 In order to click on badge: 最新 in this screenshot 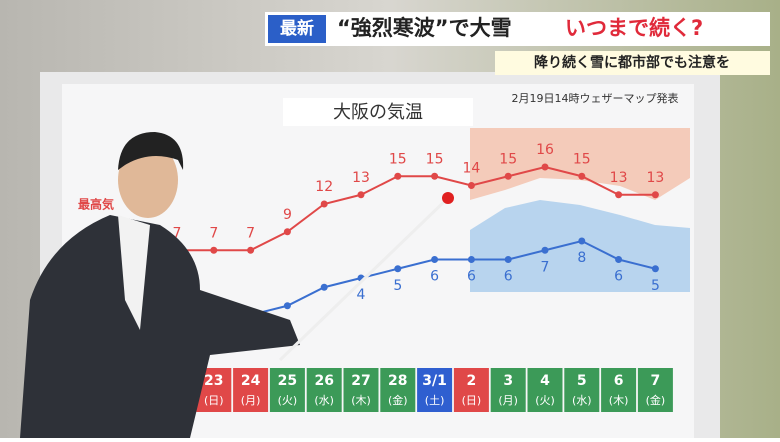, I will do `click(297, 28)`.